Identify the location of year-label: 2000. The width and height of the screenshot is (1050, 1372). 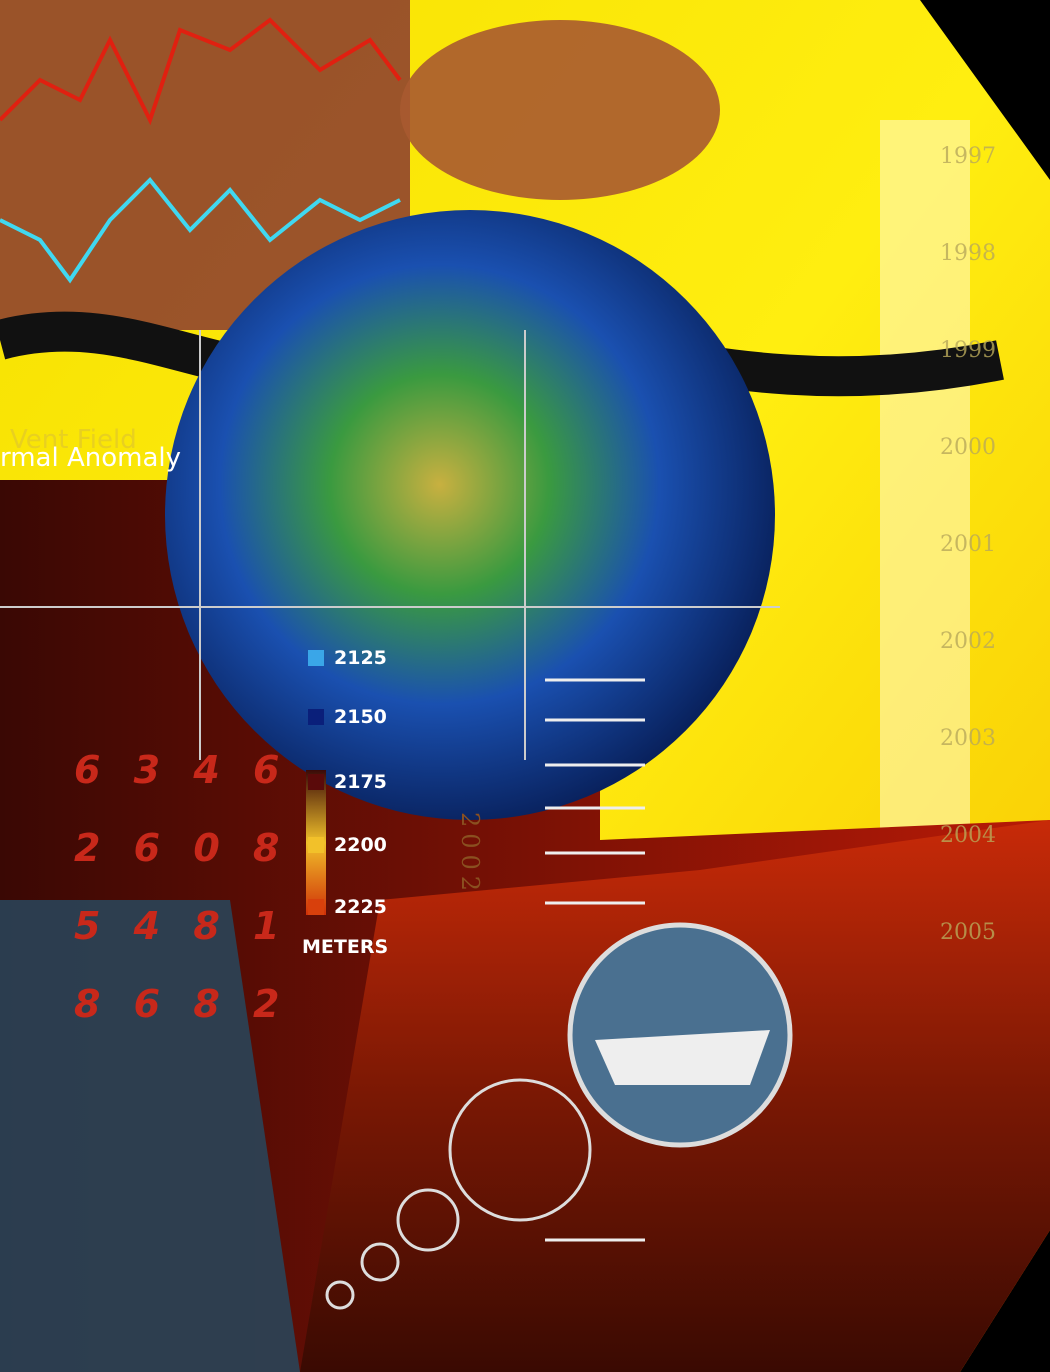
(968, 447).